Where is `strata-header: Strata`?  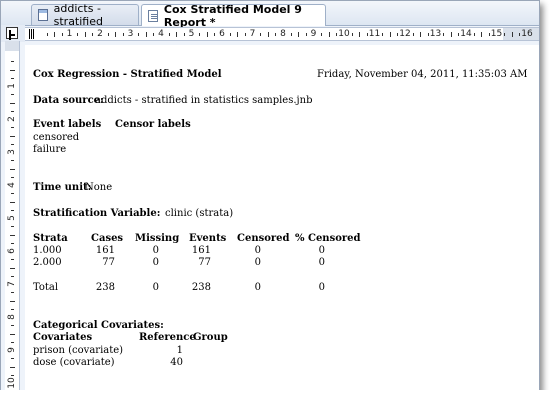 strata-header: Strata is located at coordinates (50, 238).